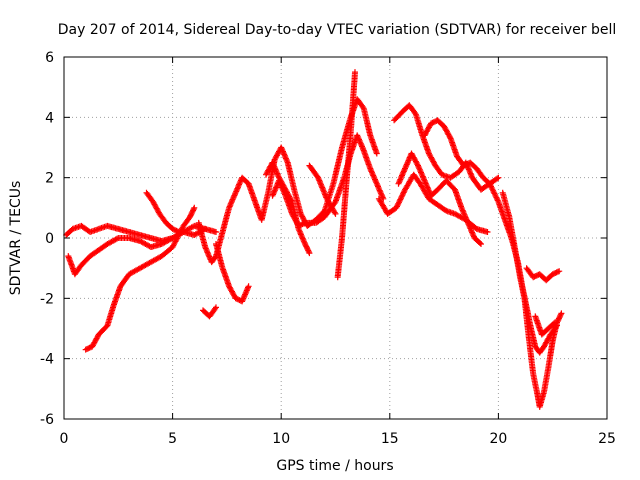 Image resolution: width=640 pixels, height=480 pixels. I want to click on series-sat-track-d, so click(163, 212).